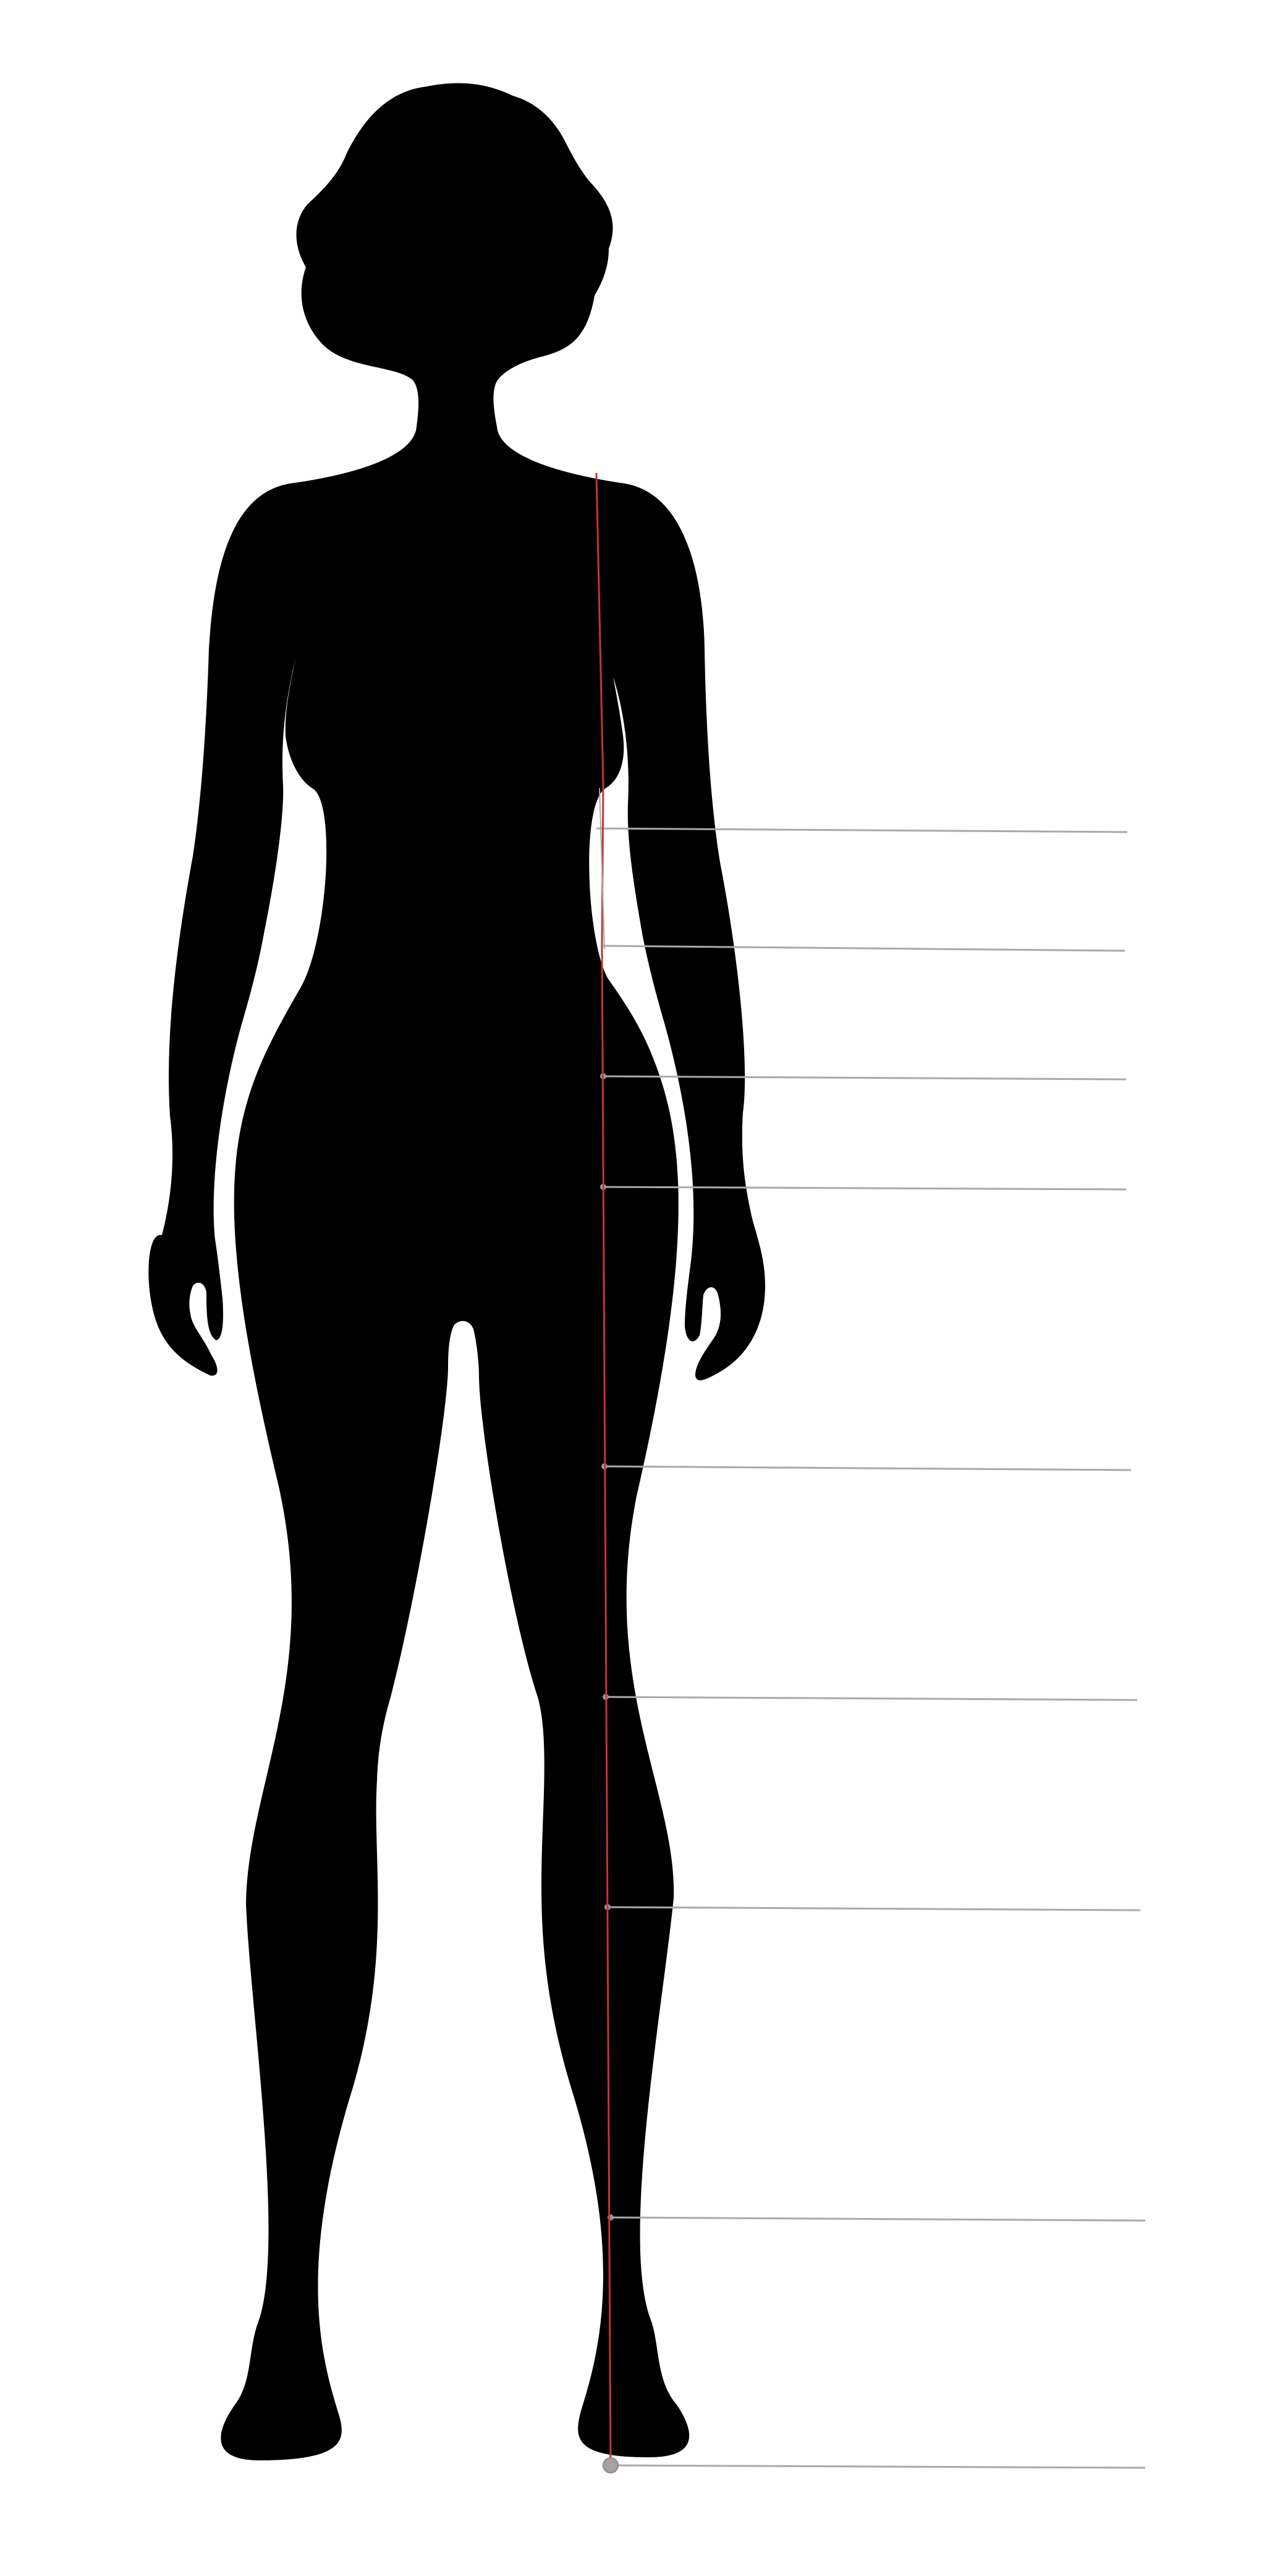 The image size is (1288, 2576). What do you see at coordinates (602, 869) in the screenshot?
I see `torso-guide-segment` at bounding box center [602, 869].